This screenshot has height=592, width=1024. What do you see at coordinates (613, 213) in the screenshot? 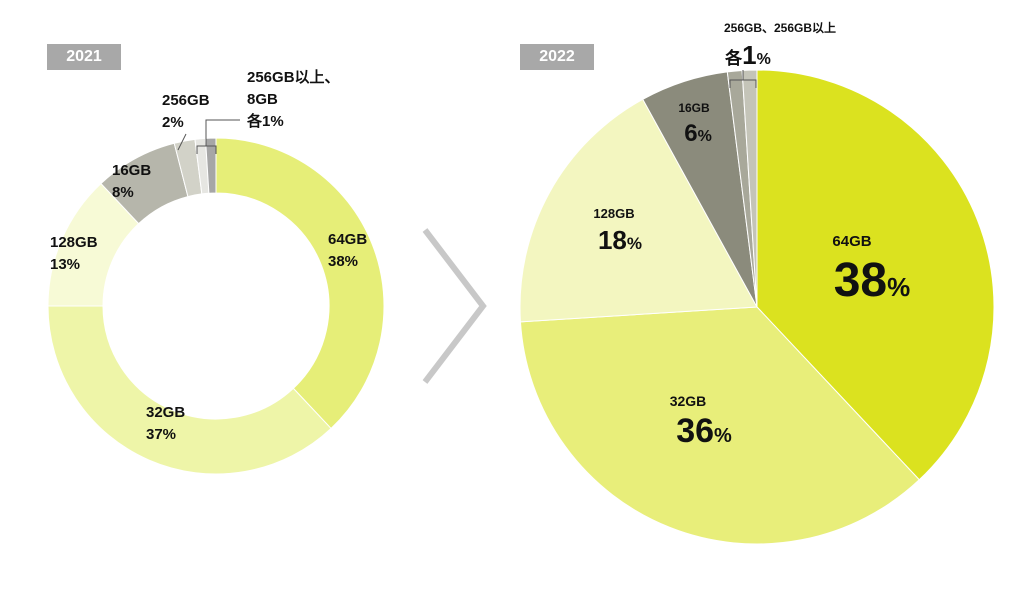
I see `label-2022-128gb: 128GB` at bounding box center [613, 213].